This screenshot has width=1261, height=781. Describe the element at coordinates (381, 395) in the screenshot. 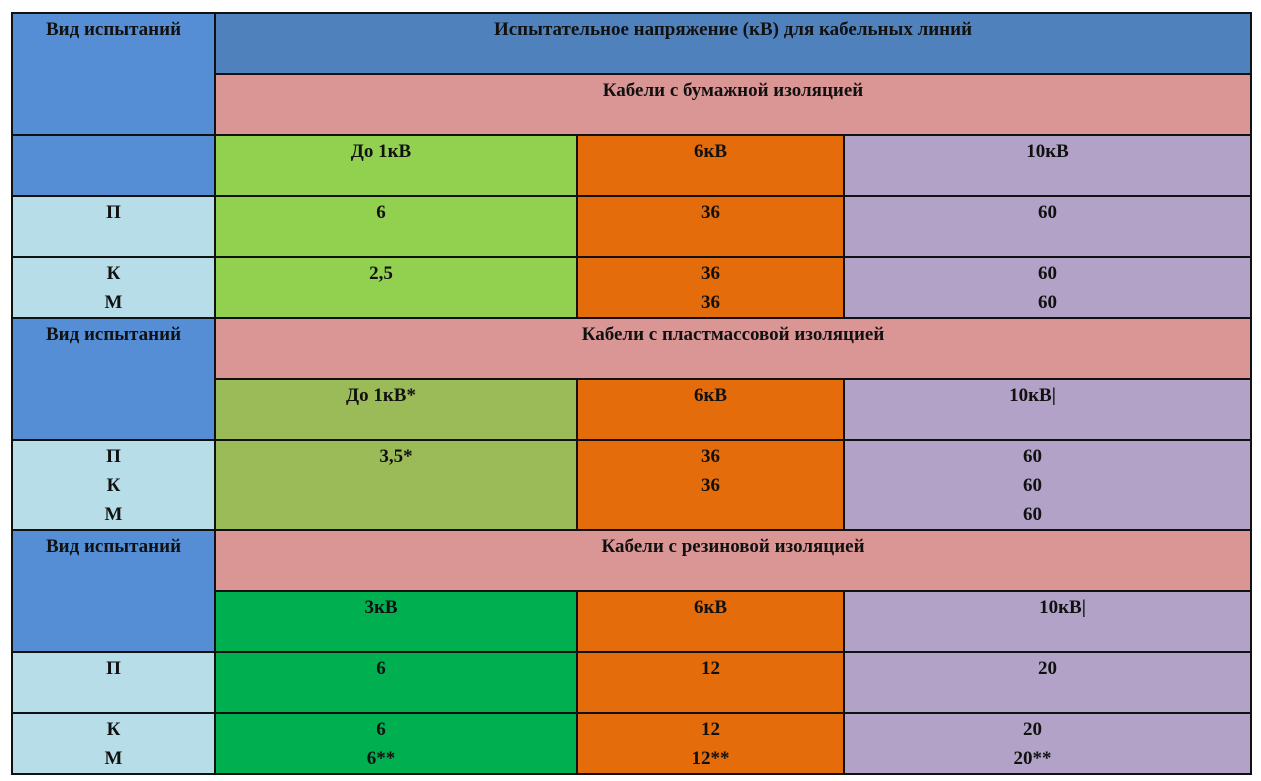

I see `plastic-col-1kv-label: До 1кВ*` at that location.